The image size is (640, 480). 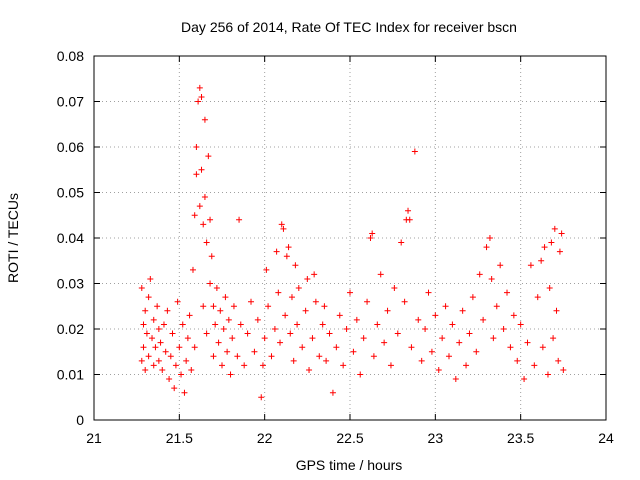 What do you see at coordinates (179, 438) in the screenshot?
I see `x-tick-label: 21.5` at bounding box center [179, 438].